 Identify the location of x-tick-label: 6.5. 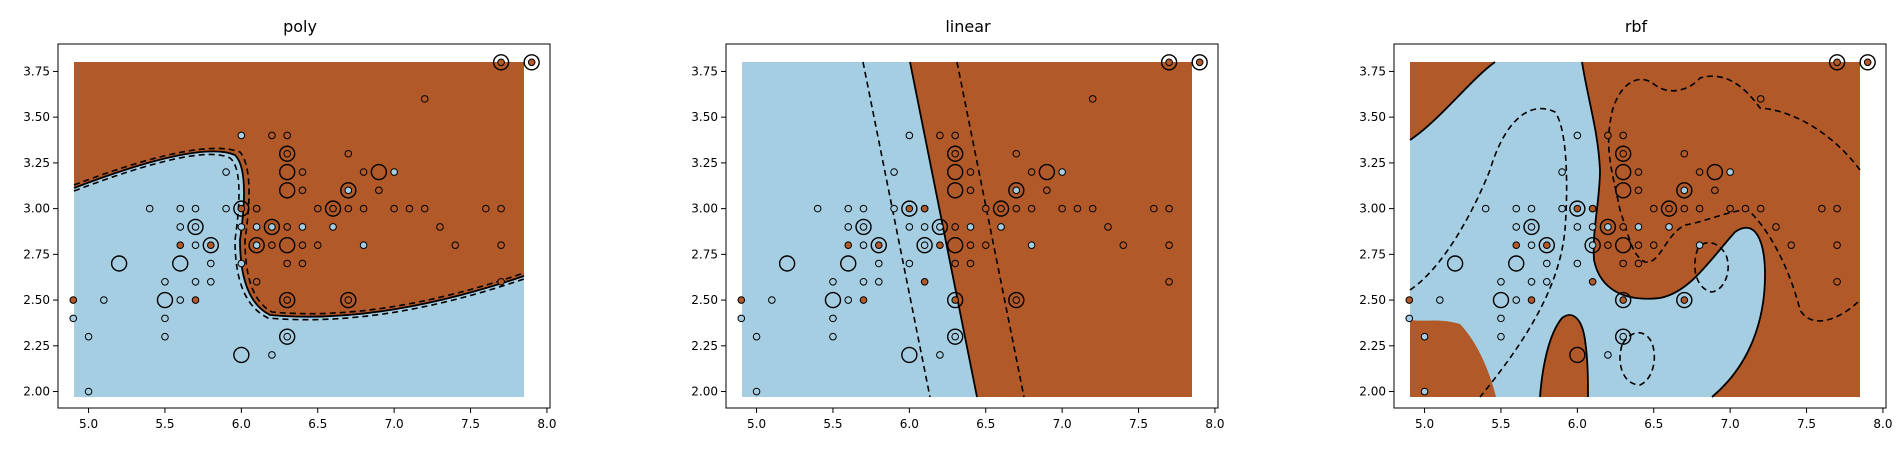
(317, 424).